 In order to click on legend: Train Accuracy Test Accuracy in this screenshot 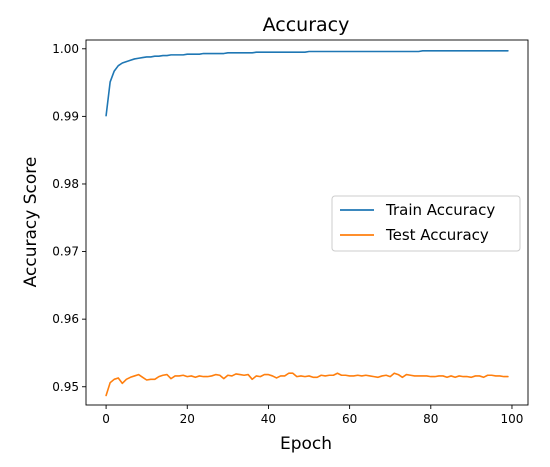, I will do `click(426, 223)`.